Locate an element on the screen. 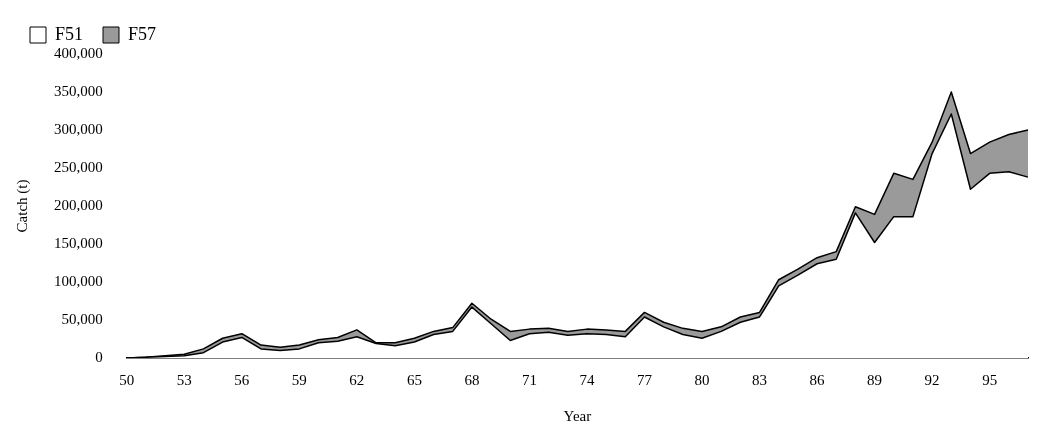  y-tick-label: 250,000 is located at coordinates (78, 166).